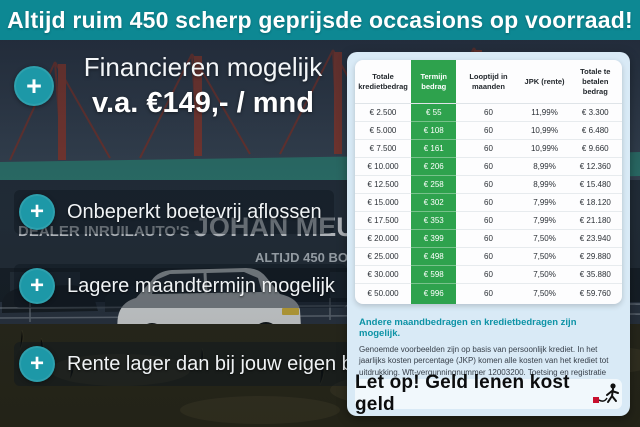  Describe the element at coordinates (595, 148) in the screenshot. I see `table-cell: € 9.660` at that location.